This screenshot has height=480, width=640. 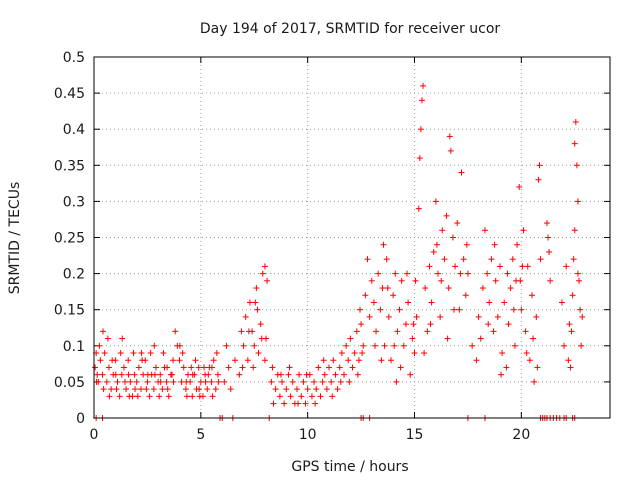 I want to click on y-tick-label: 0.15, so click(x=69, y=311).